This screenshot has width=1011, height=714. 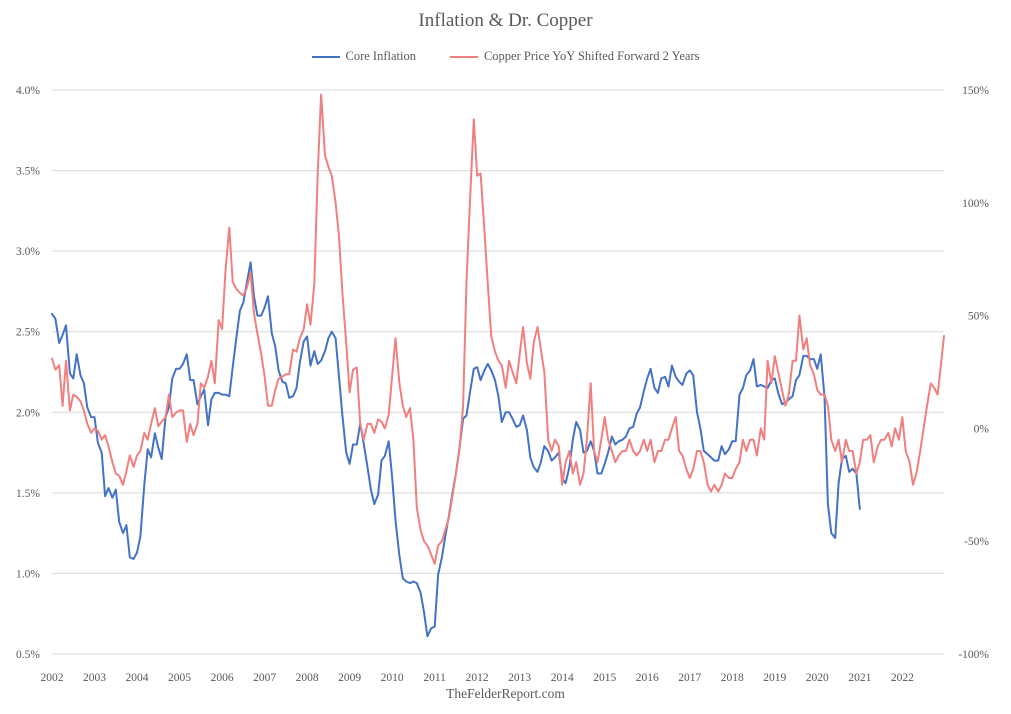 What do you see at coordinates (28, 494) in the screenshot?
I see `y-left-tick-label: 1.5%` at bounding box center [28, 494].